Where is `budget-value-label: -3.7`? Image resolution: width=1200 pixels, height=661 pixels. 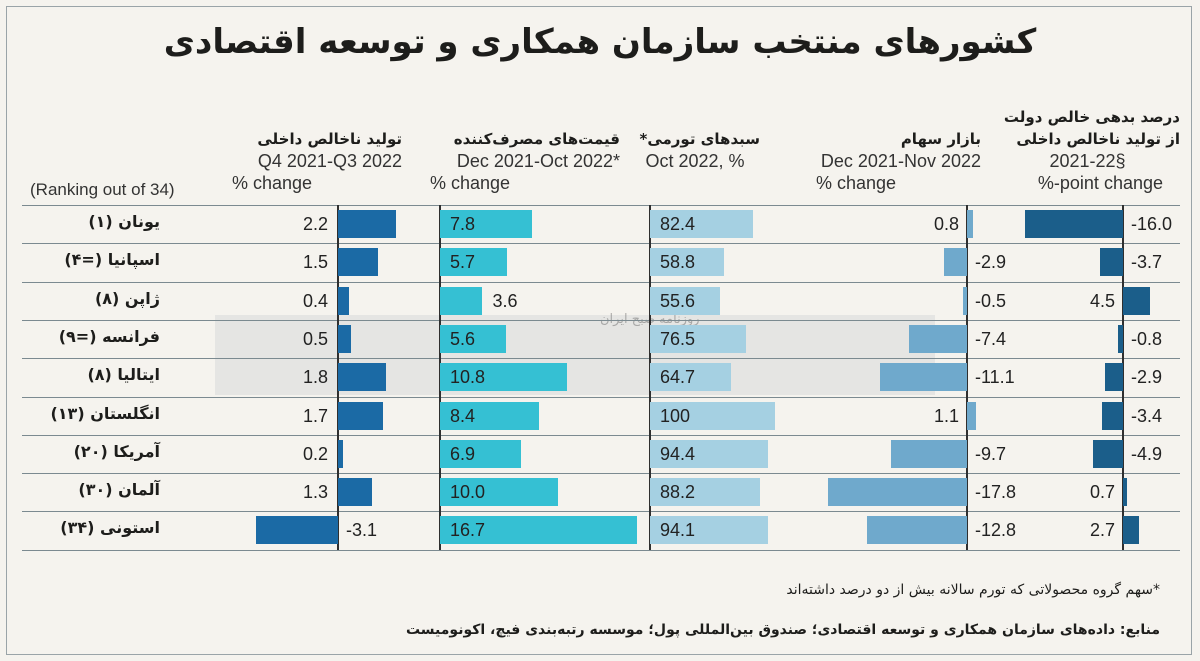 budget-value-label: -3.7 is located at coordinates (1147, 262).